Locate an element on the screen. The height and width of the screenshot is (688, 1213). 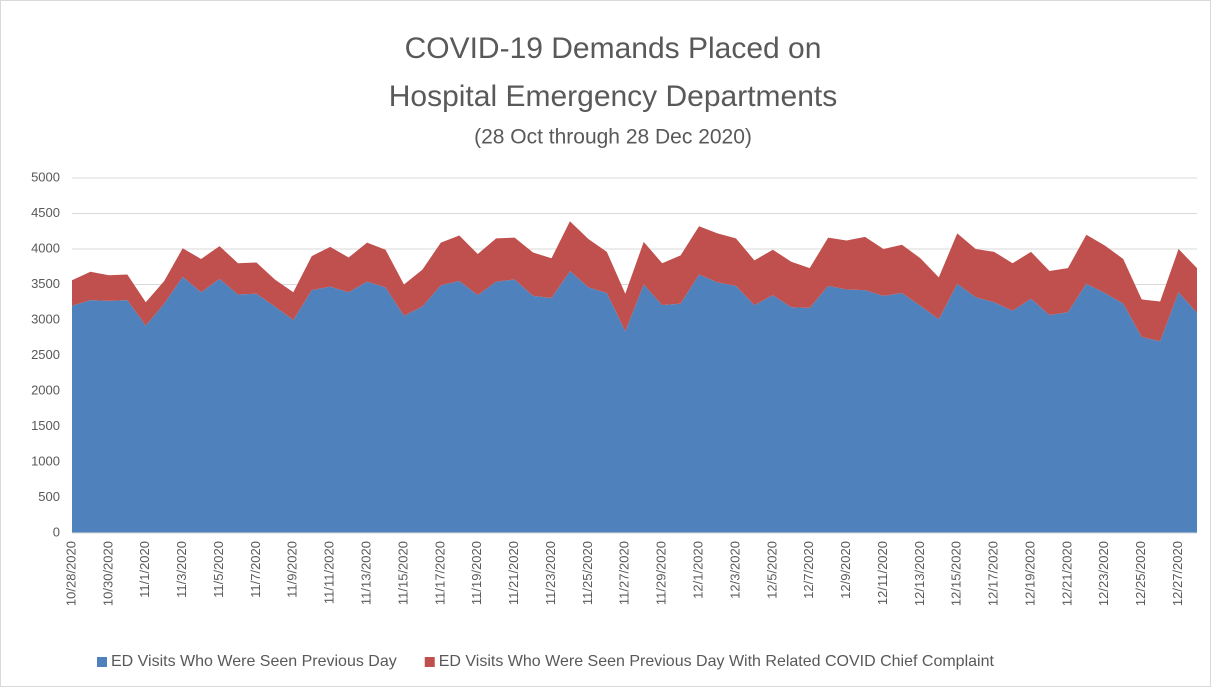
y-tick-label: 1500 is located at coordinates (45, 425).